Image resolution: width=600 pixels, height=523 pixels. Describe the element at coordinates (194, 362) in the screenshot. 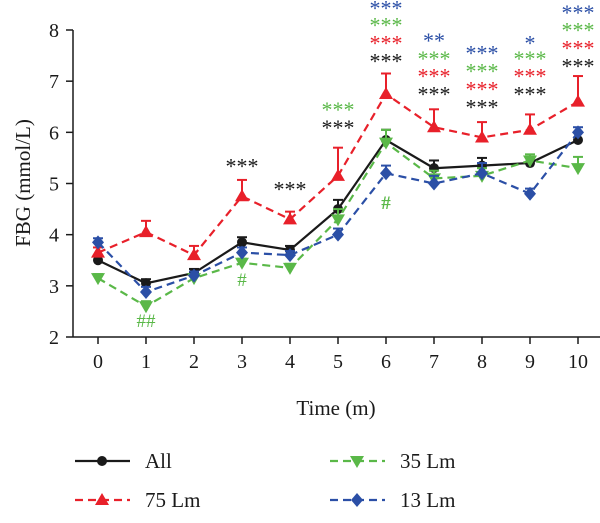

I see `x-tick-label: 2` at that location.